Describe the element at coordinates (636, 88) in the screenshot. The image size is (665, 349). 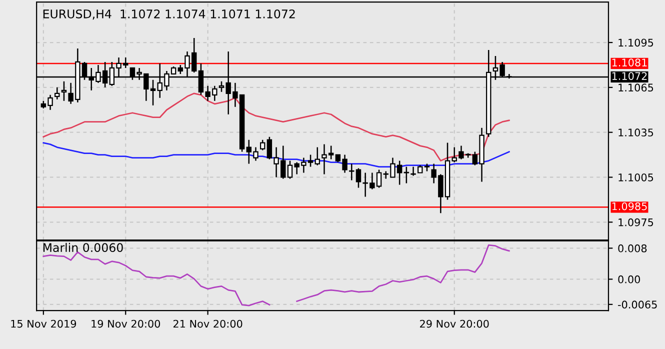
I see `y-tick-label: 1.1065` at that location.